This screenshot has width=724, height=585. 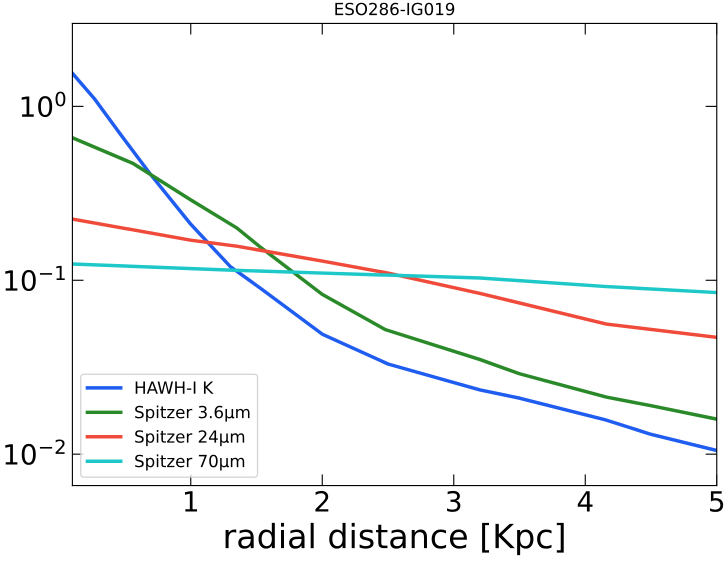 What do you see at coordinates (192, 413) in the screenshot?
I see `legend-label: Spitzer 3.6μm` at bounding box center [192, 413].